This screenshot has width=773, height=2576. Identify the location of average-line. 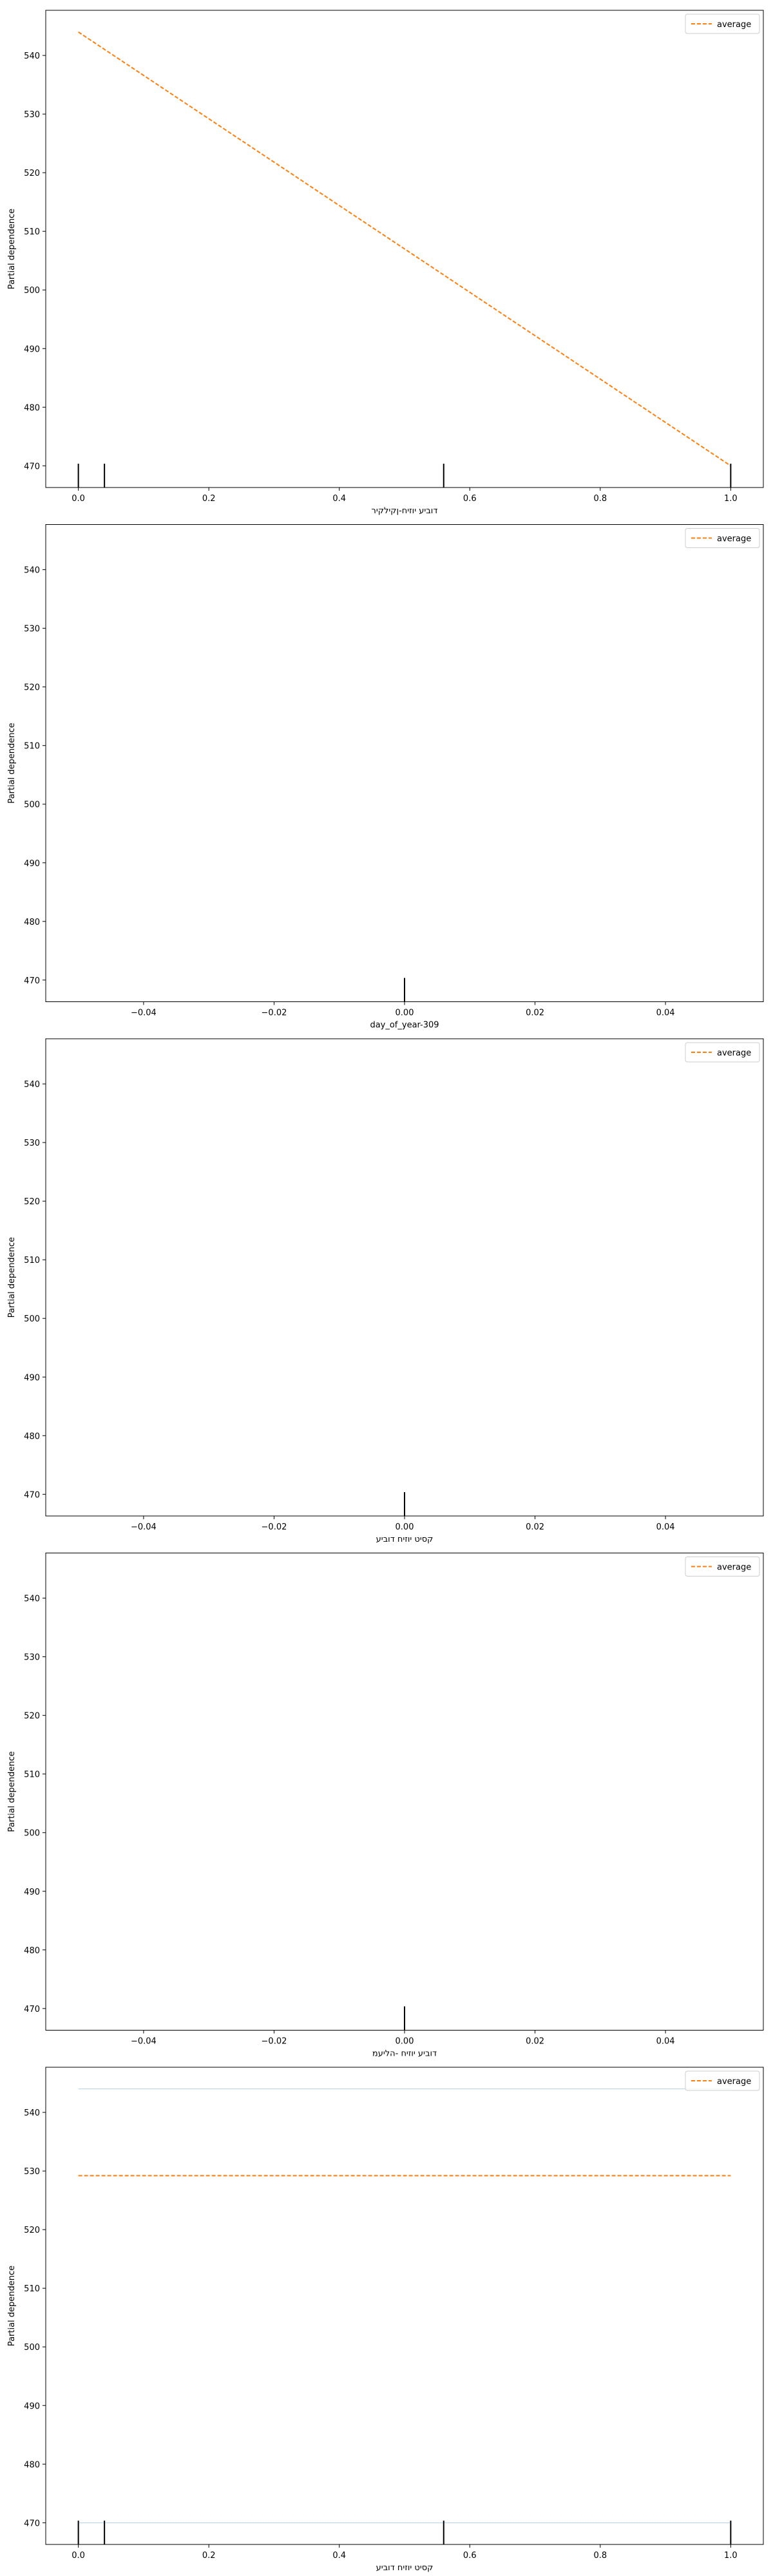
(404, 249).